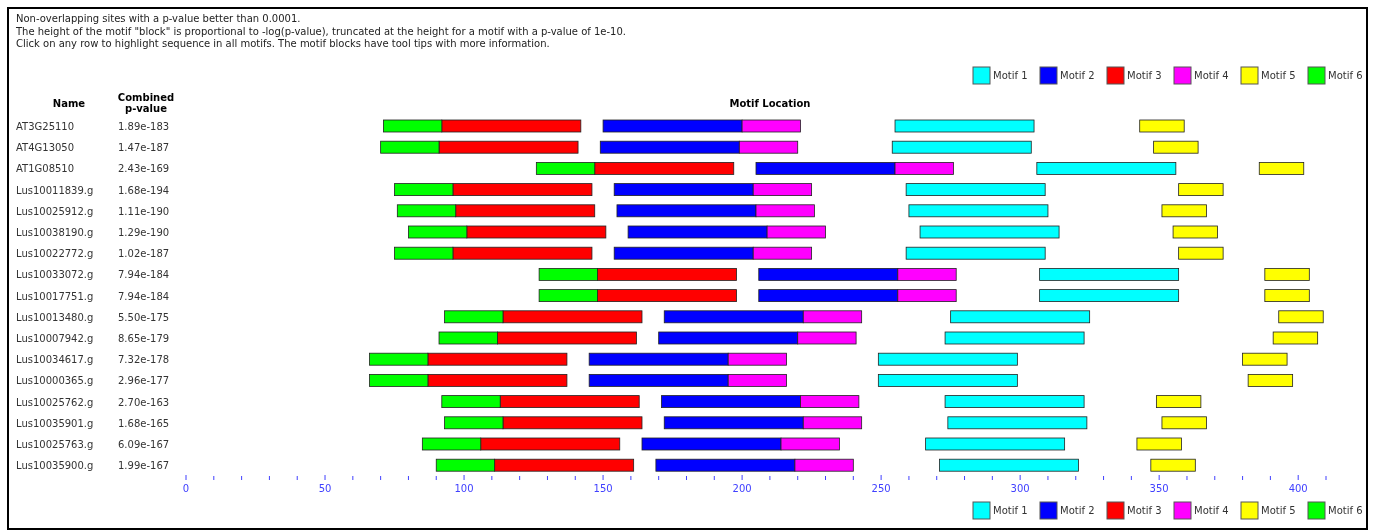 The width and height of the screenshot is (1376, 531). What do you see at coordinates (464, 488) in the screenshot?
I see `x-tick-label: 100` at bounding box center [464, 488].